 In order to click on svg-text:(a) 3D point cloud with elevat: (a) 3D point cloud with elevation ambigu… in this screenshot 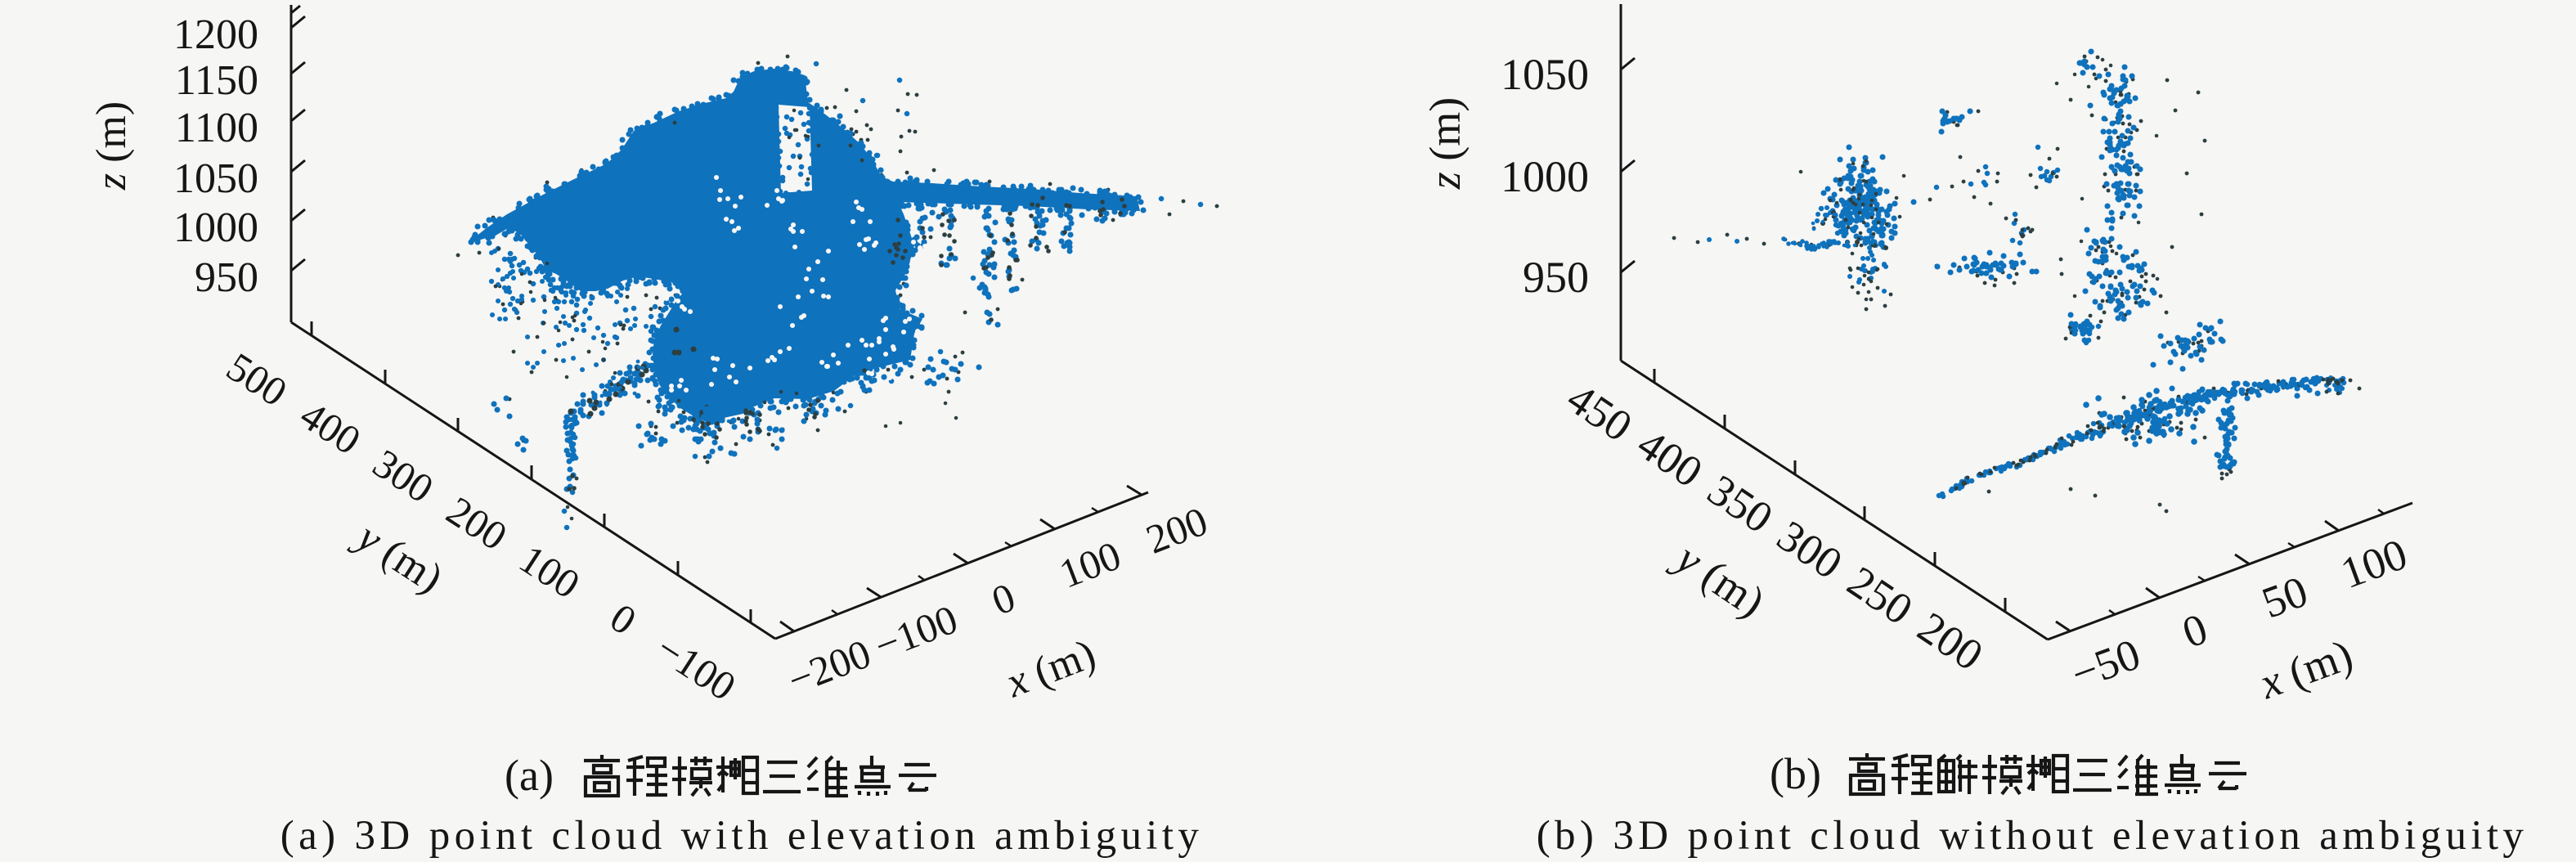, I will do `click(741, 836)`.